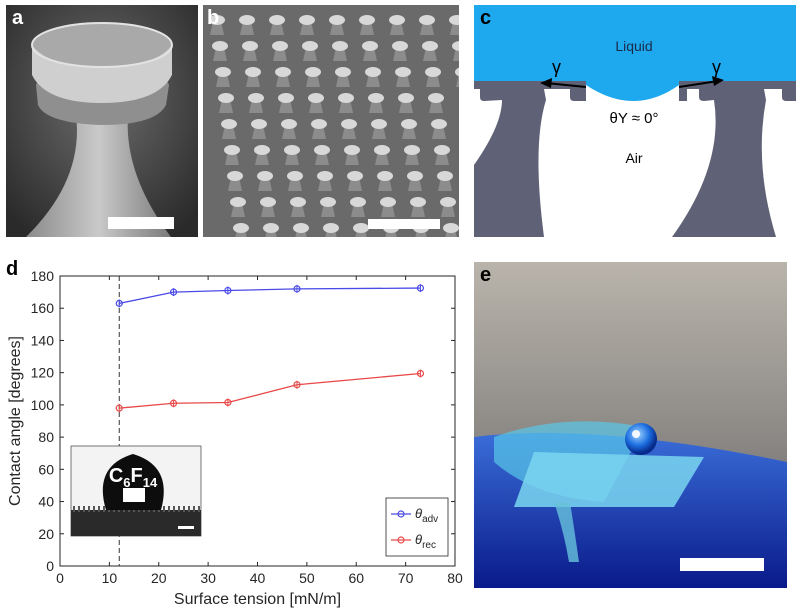  Describe the element at coordinates (425, 541) in the screenshot. I see `legend-label: θrec` at that location.